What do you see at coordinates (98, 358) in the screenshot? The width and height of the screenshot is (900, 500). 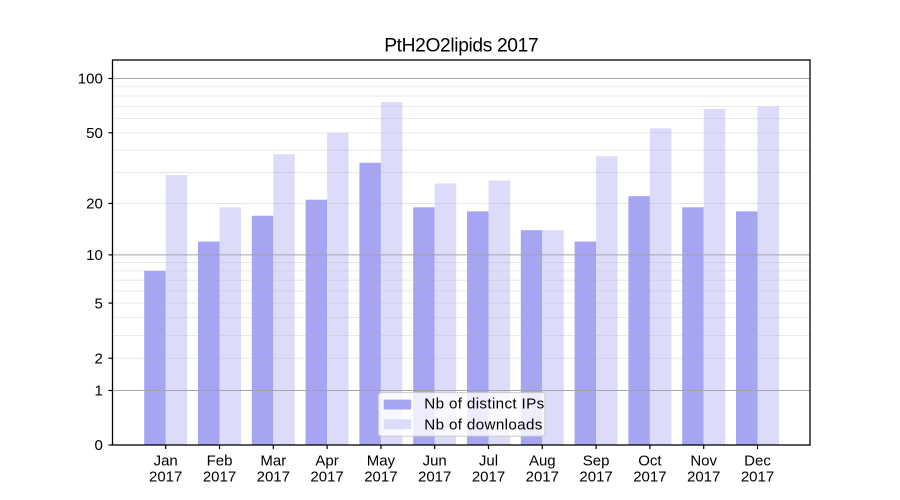 I see `svg-text: 2` at bounding box center [98, 358].